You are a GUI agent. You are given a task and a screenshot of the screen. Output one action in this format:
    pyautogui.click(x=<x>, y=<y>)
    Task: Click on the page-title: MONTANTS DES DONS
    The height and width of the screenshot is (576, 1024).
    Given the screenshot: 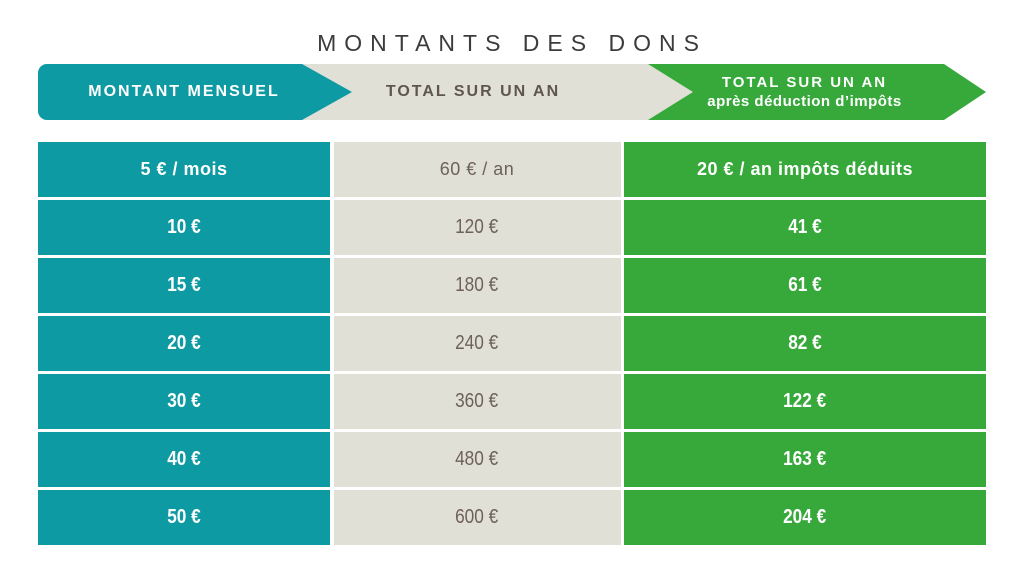 What is the action you would take?
    pyautogui.click(x=512, y=43)
    